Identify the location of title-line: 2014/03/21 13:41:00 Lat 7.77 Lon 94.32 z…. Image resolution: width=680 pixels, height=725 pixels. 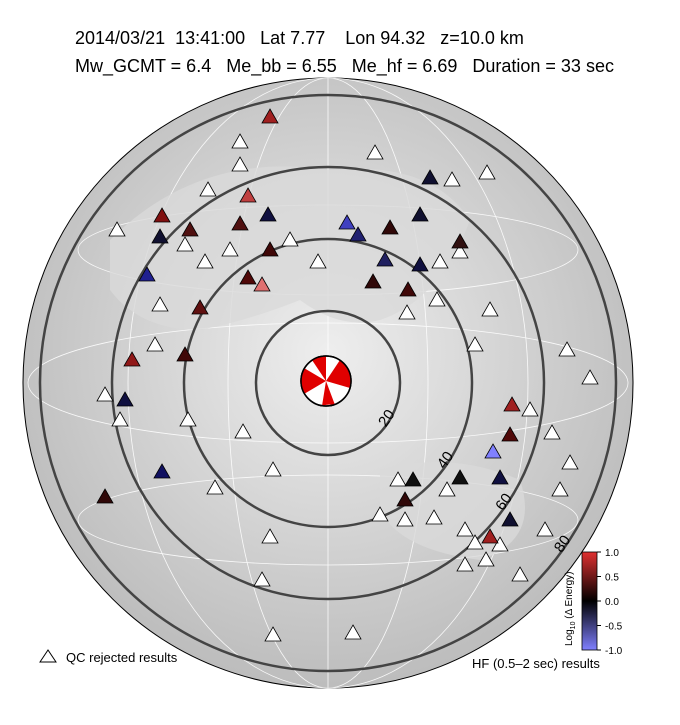
(299, 38).